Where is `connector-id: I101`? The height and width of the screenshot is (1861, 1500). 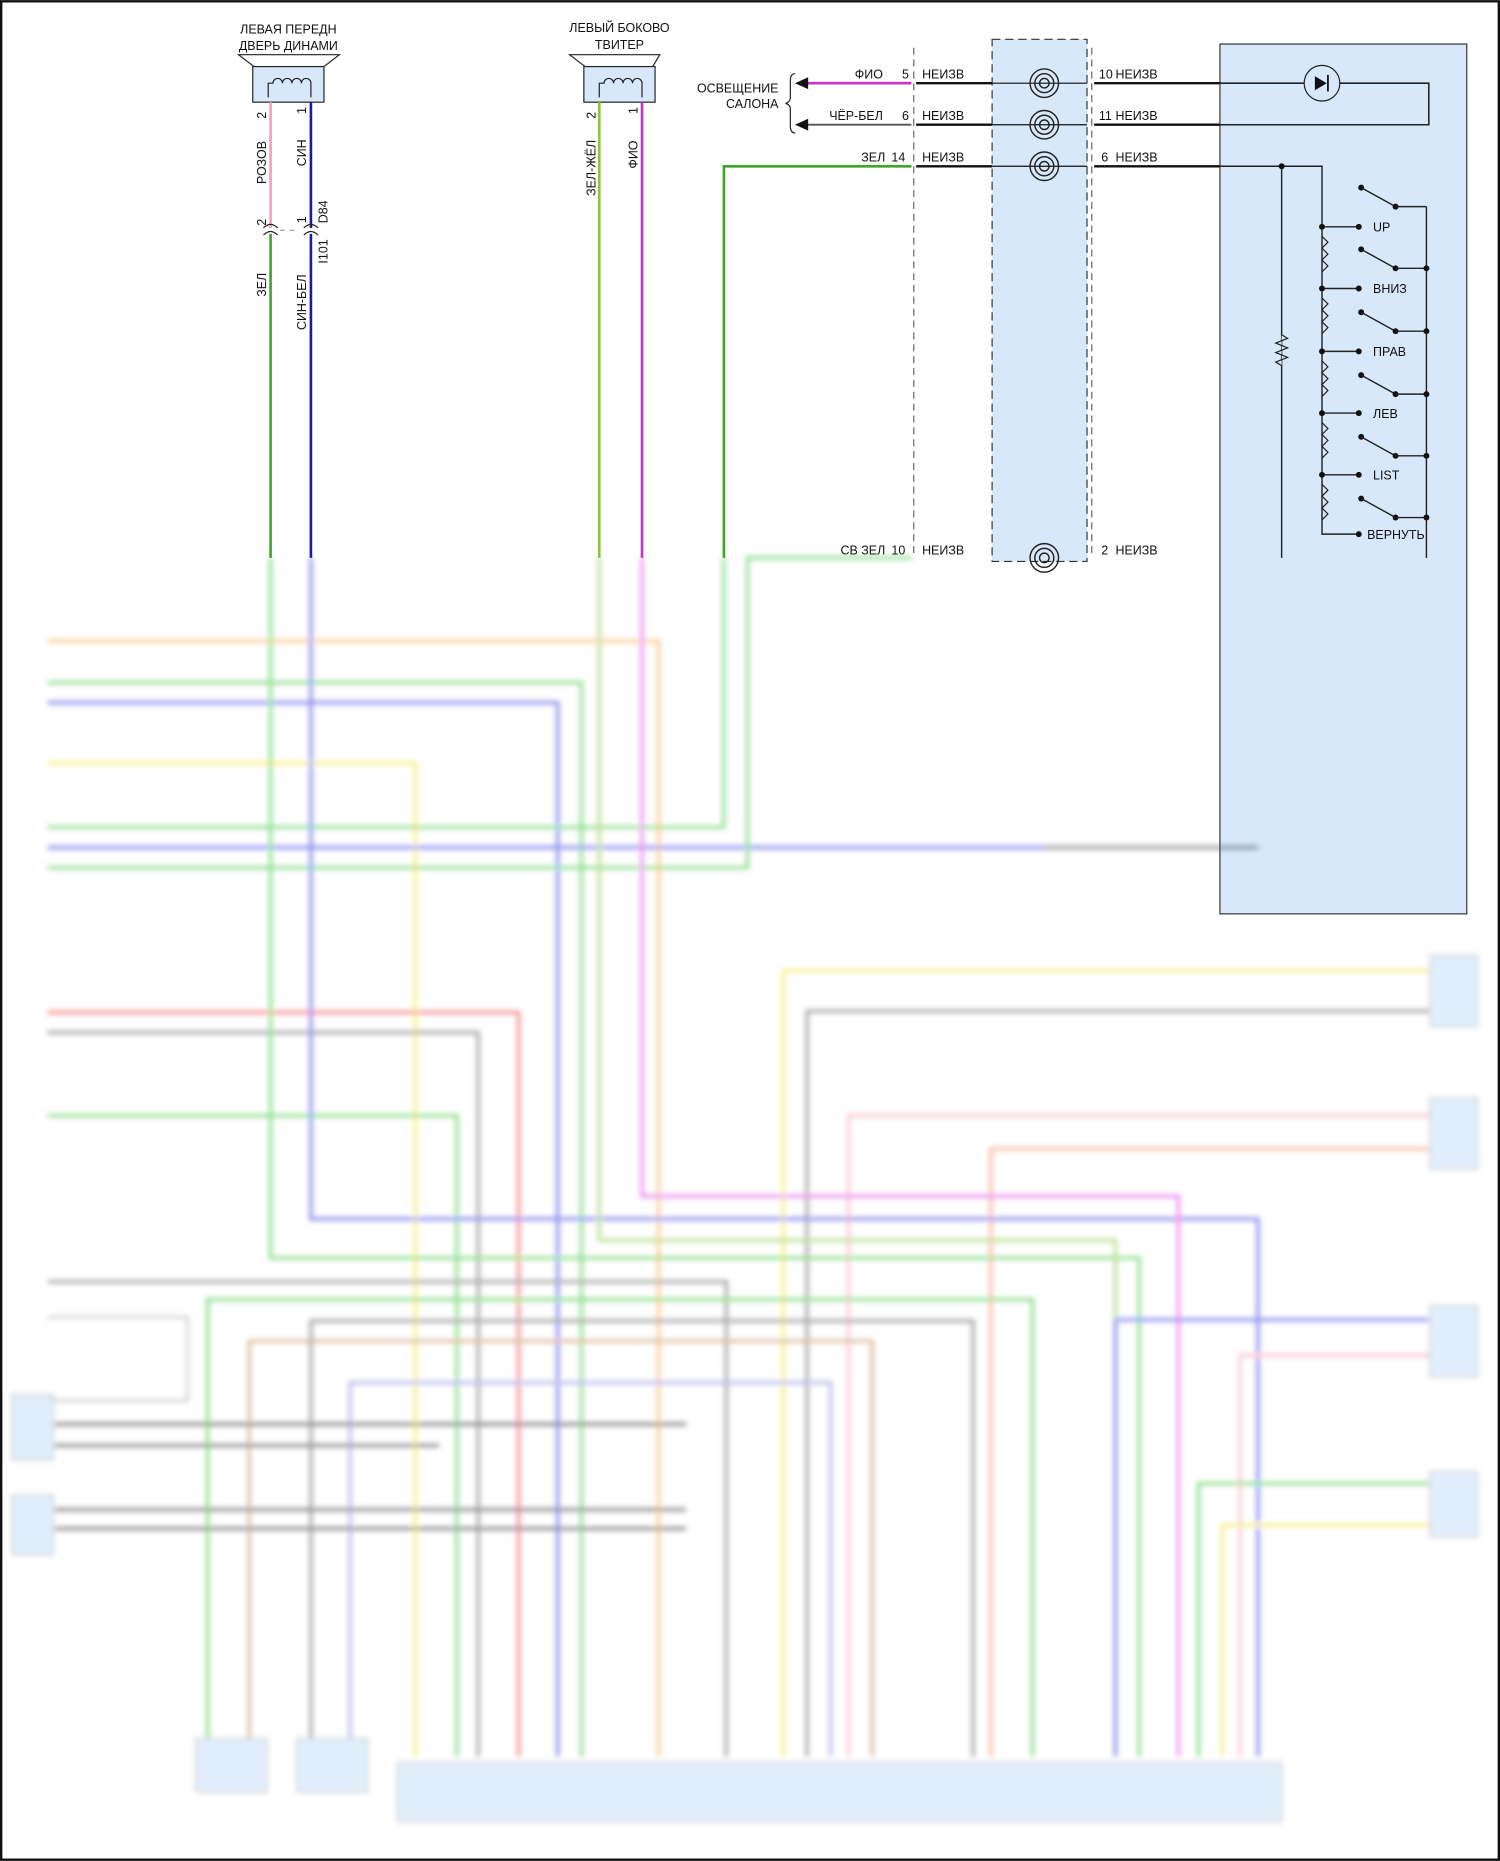 connector-id: I101 is located at coordinates (324, 251).